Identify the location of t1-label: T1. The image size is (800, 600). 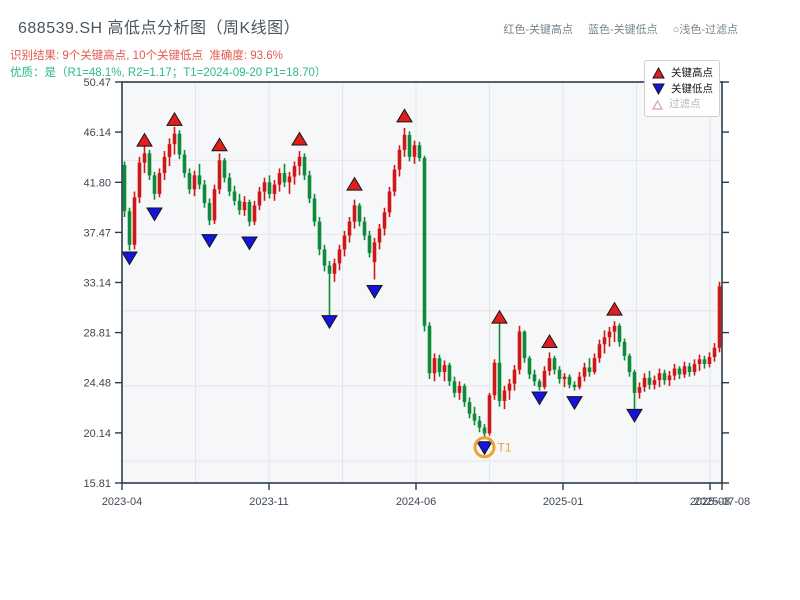
(505, 447).